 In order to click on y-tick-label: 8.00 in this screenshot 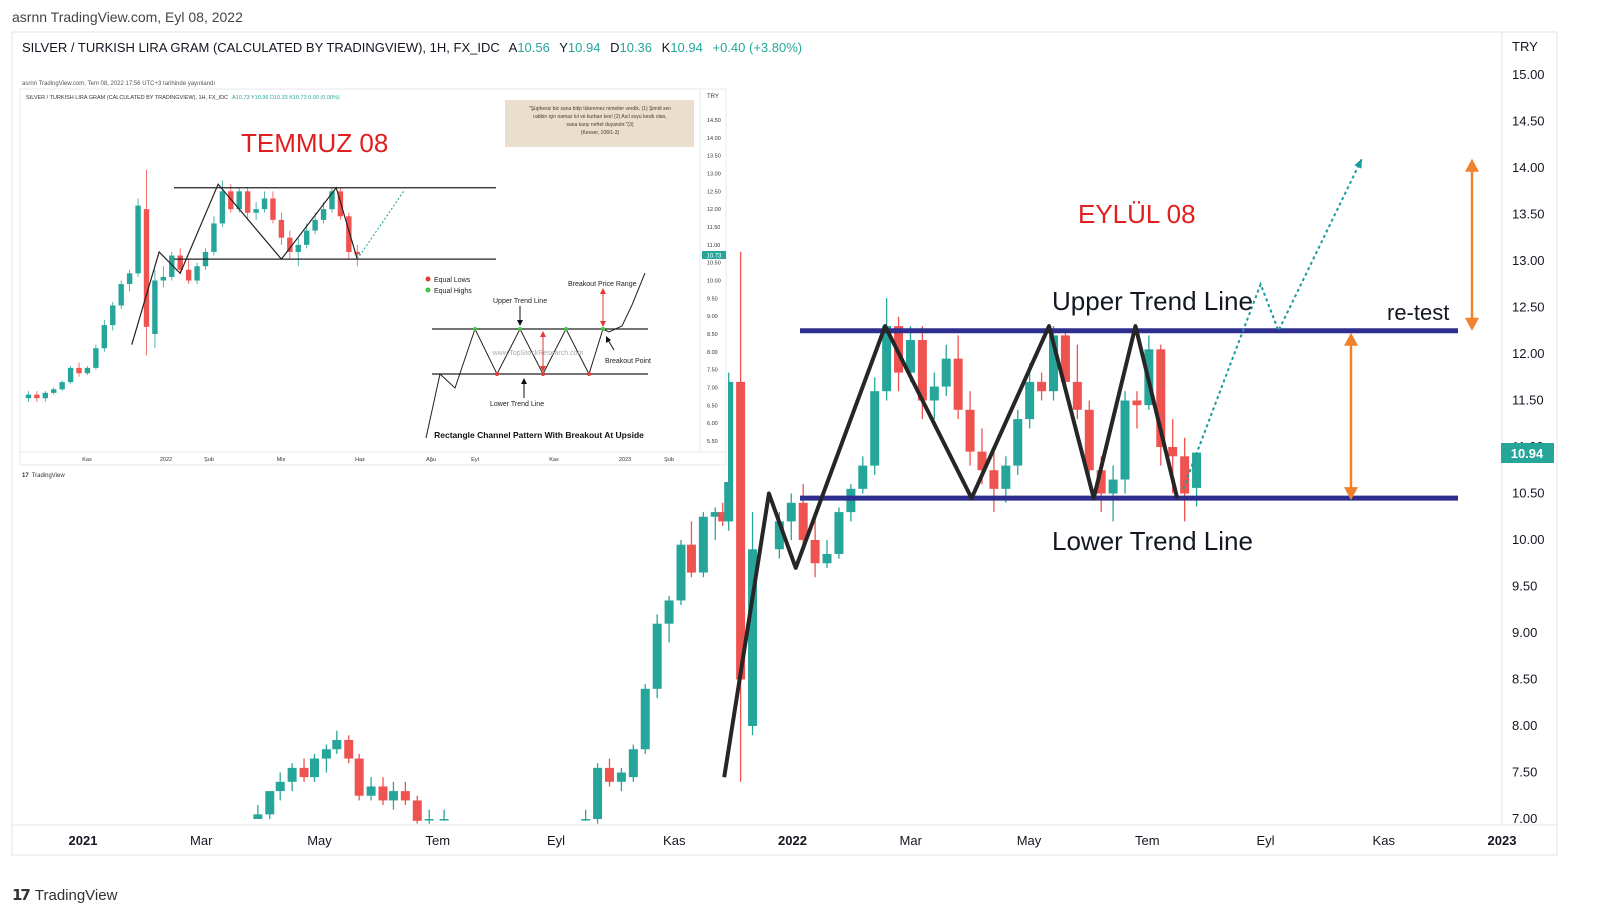, I will do `click(1524, 725)`.